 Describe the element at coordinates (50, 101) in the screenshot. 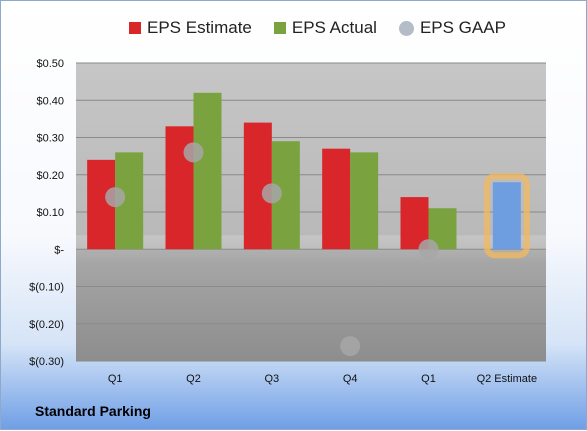

I see `y-tick-label: $0.40` at that location.